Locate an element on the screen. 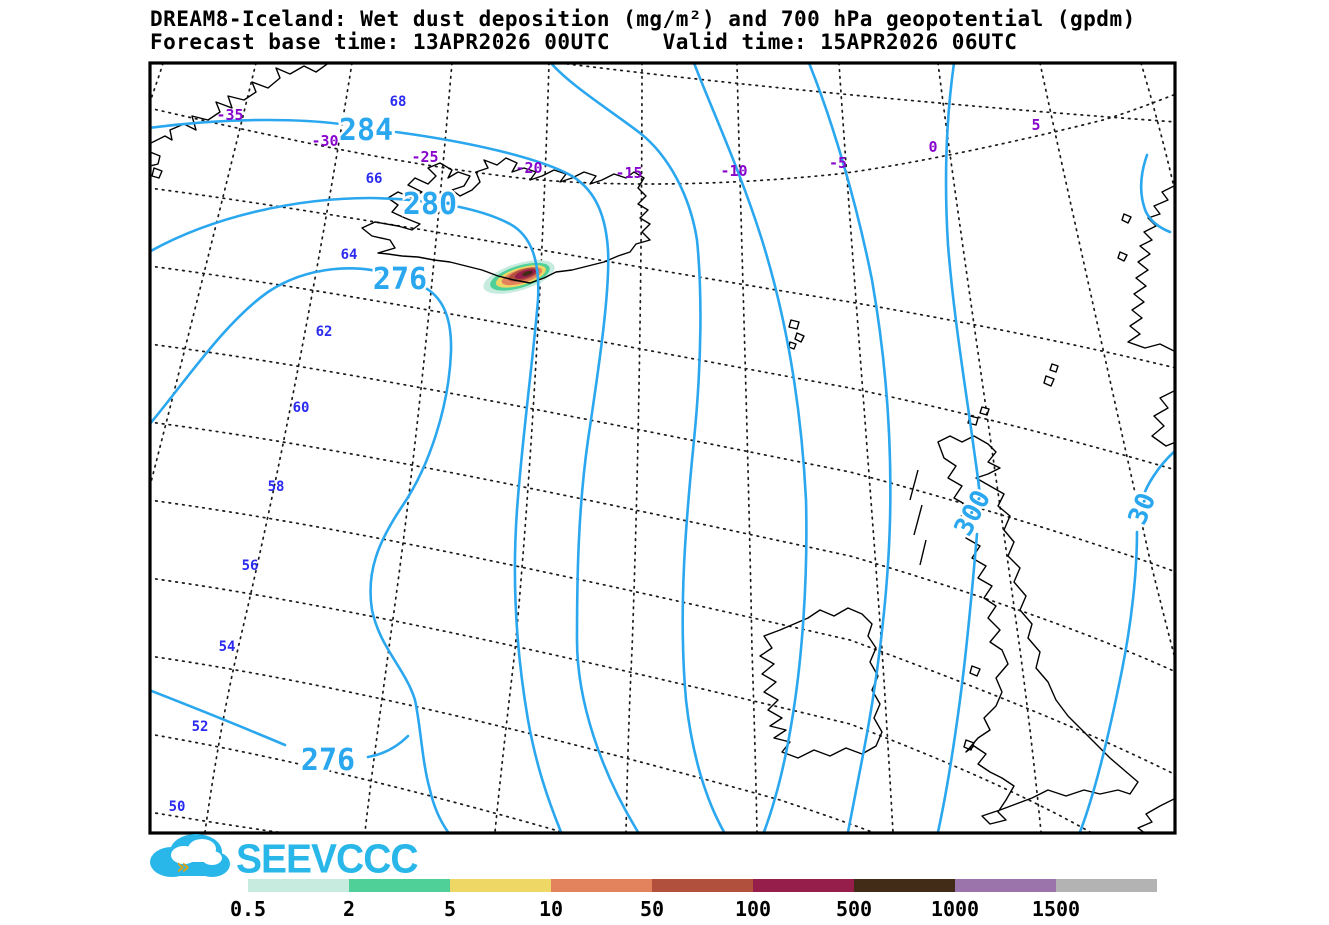 This screenshot has height=925, width=1329. lon-label: -35 is located at coordinates (229, 115).